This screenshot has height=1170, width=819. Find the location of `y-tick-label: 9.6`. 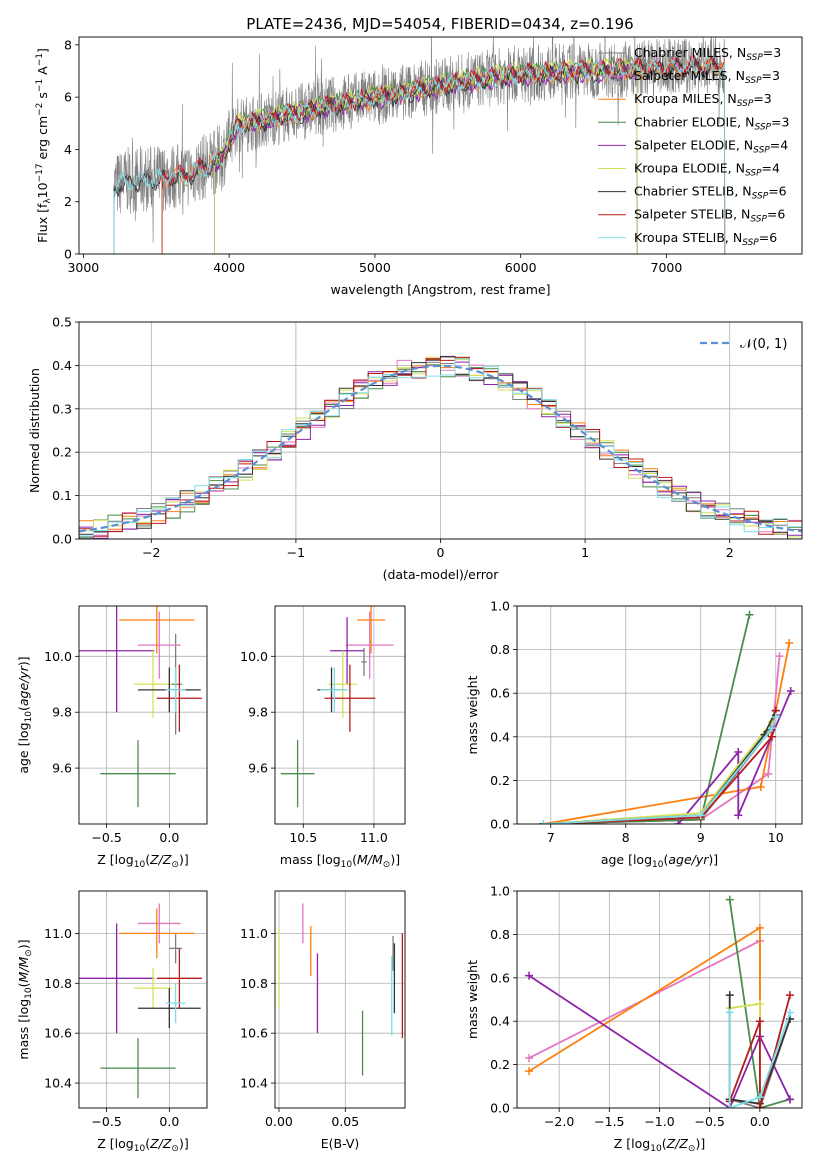

y-tick-label: 9.6 is located at coordinates (62, 768).